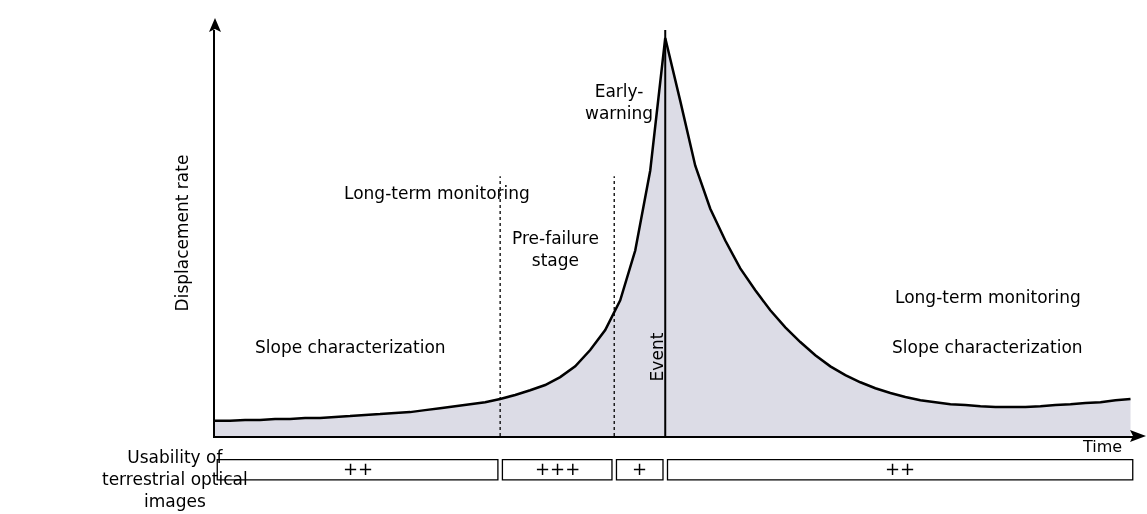 The image size is (1147, 514). What do you see at coordinates (1102, 446) in the screenshot?
I see `x-axis-title: Time` at bounding box center [1102, 446].